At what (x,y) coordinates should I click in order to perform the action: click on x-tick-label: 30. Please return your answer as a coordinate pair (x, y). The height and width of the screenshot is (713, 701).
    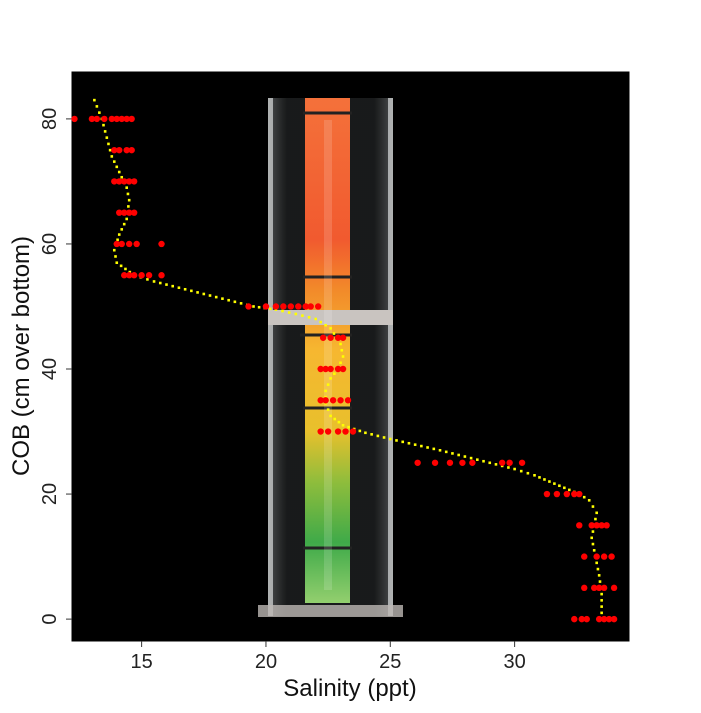
    Looking at the image, I should click on (514, 662).